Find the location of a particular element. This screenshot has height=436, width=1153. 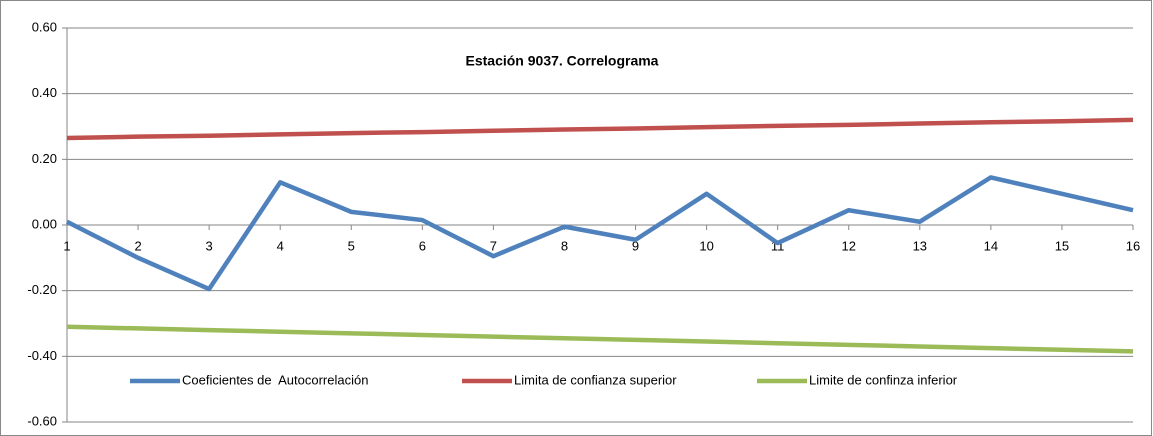

x-tick-label: 8 is located at coordinates (564, 245).